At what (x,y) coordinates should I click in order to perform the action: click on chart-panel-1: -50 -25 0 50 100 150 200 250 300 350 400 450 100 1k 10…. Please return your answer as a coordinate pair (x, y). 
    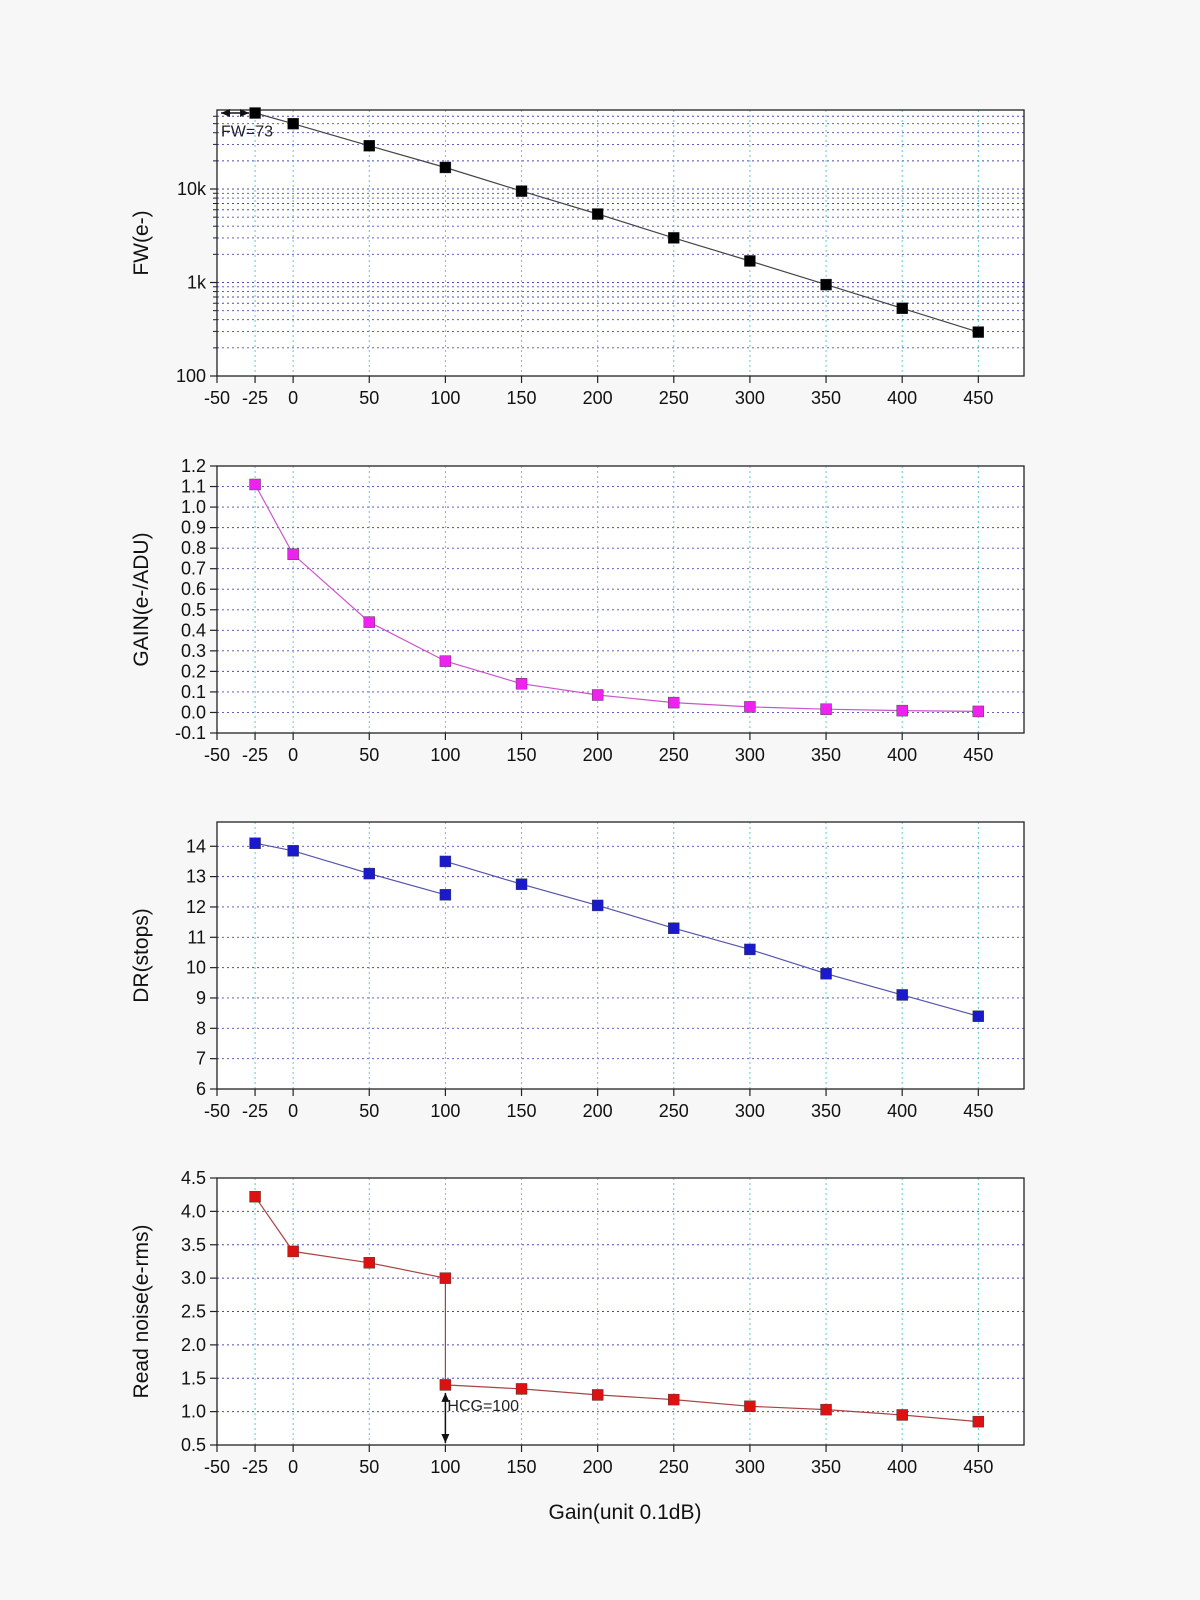
    Looking at the image, I should click on (577, 257).